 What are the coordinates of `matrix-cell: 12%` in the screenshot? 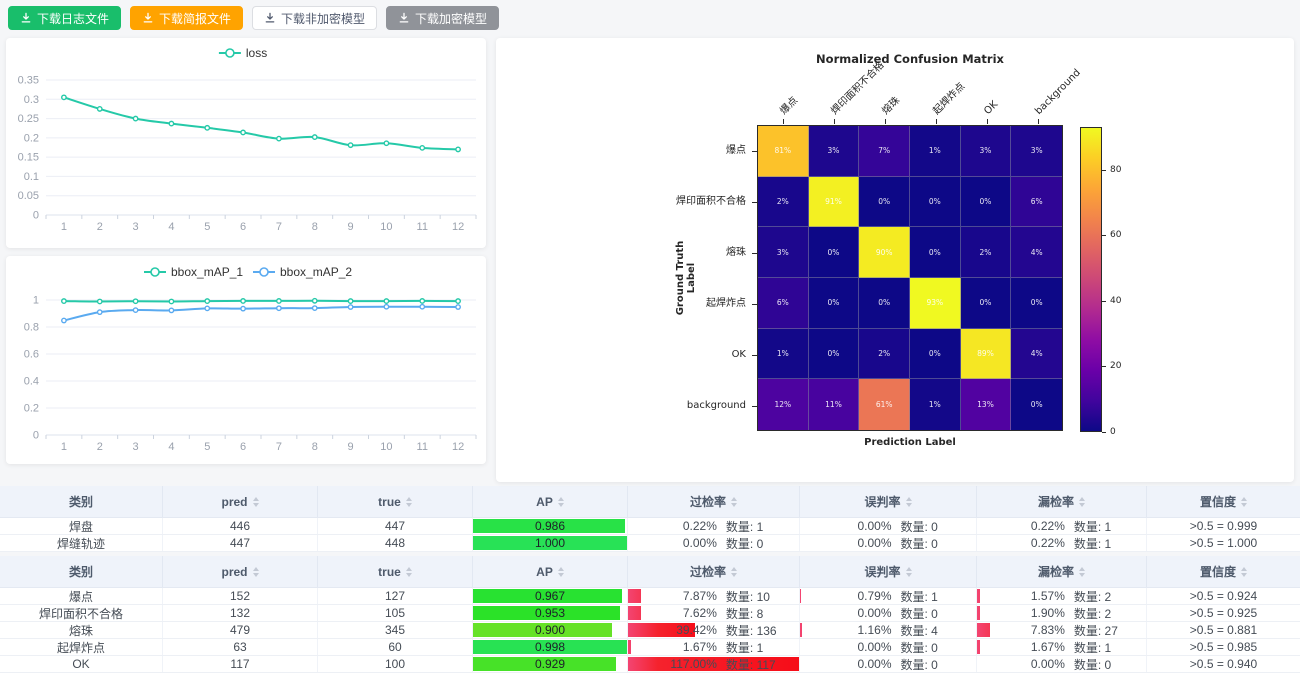 It's located at (783, 404).